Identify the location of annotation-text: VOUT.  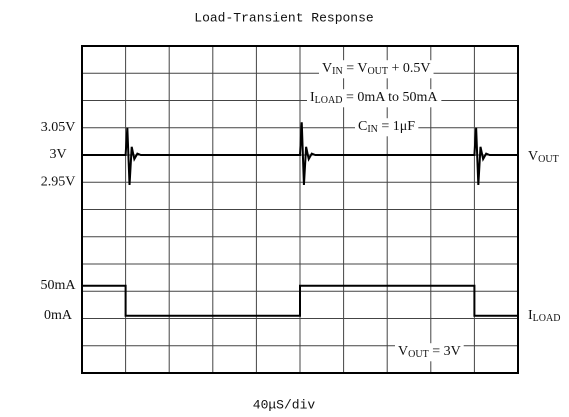
(543, 157).